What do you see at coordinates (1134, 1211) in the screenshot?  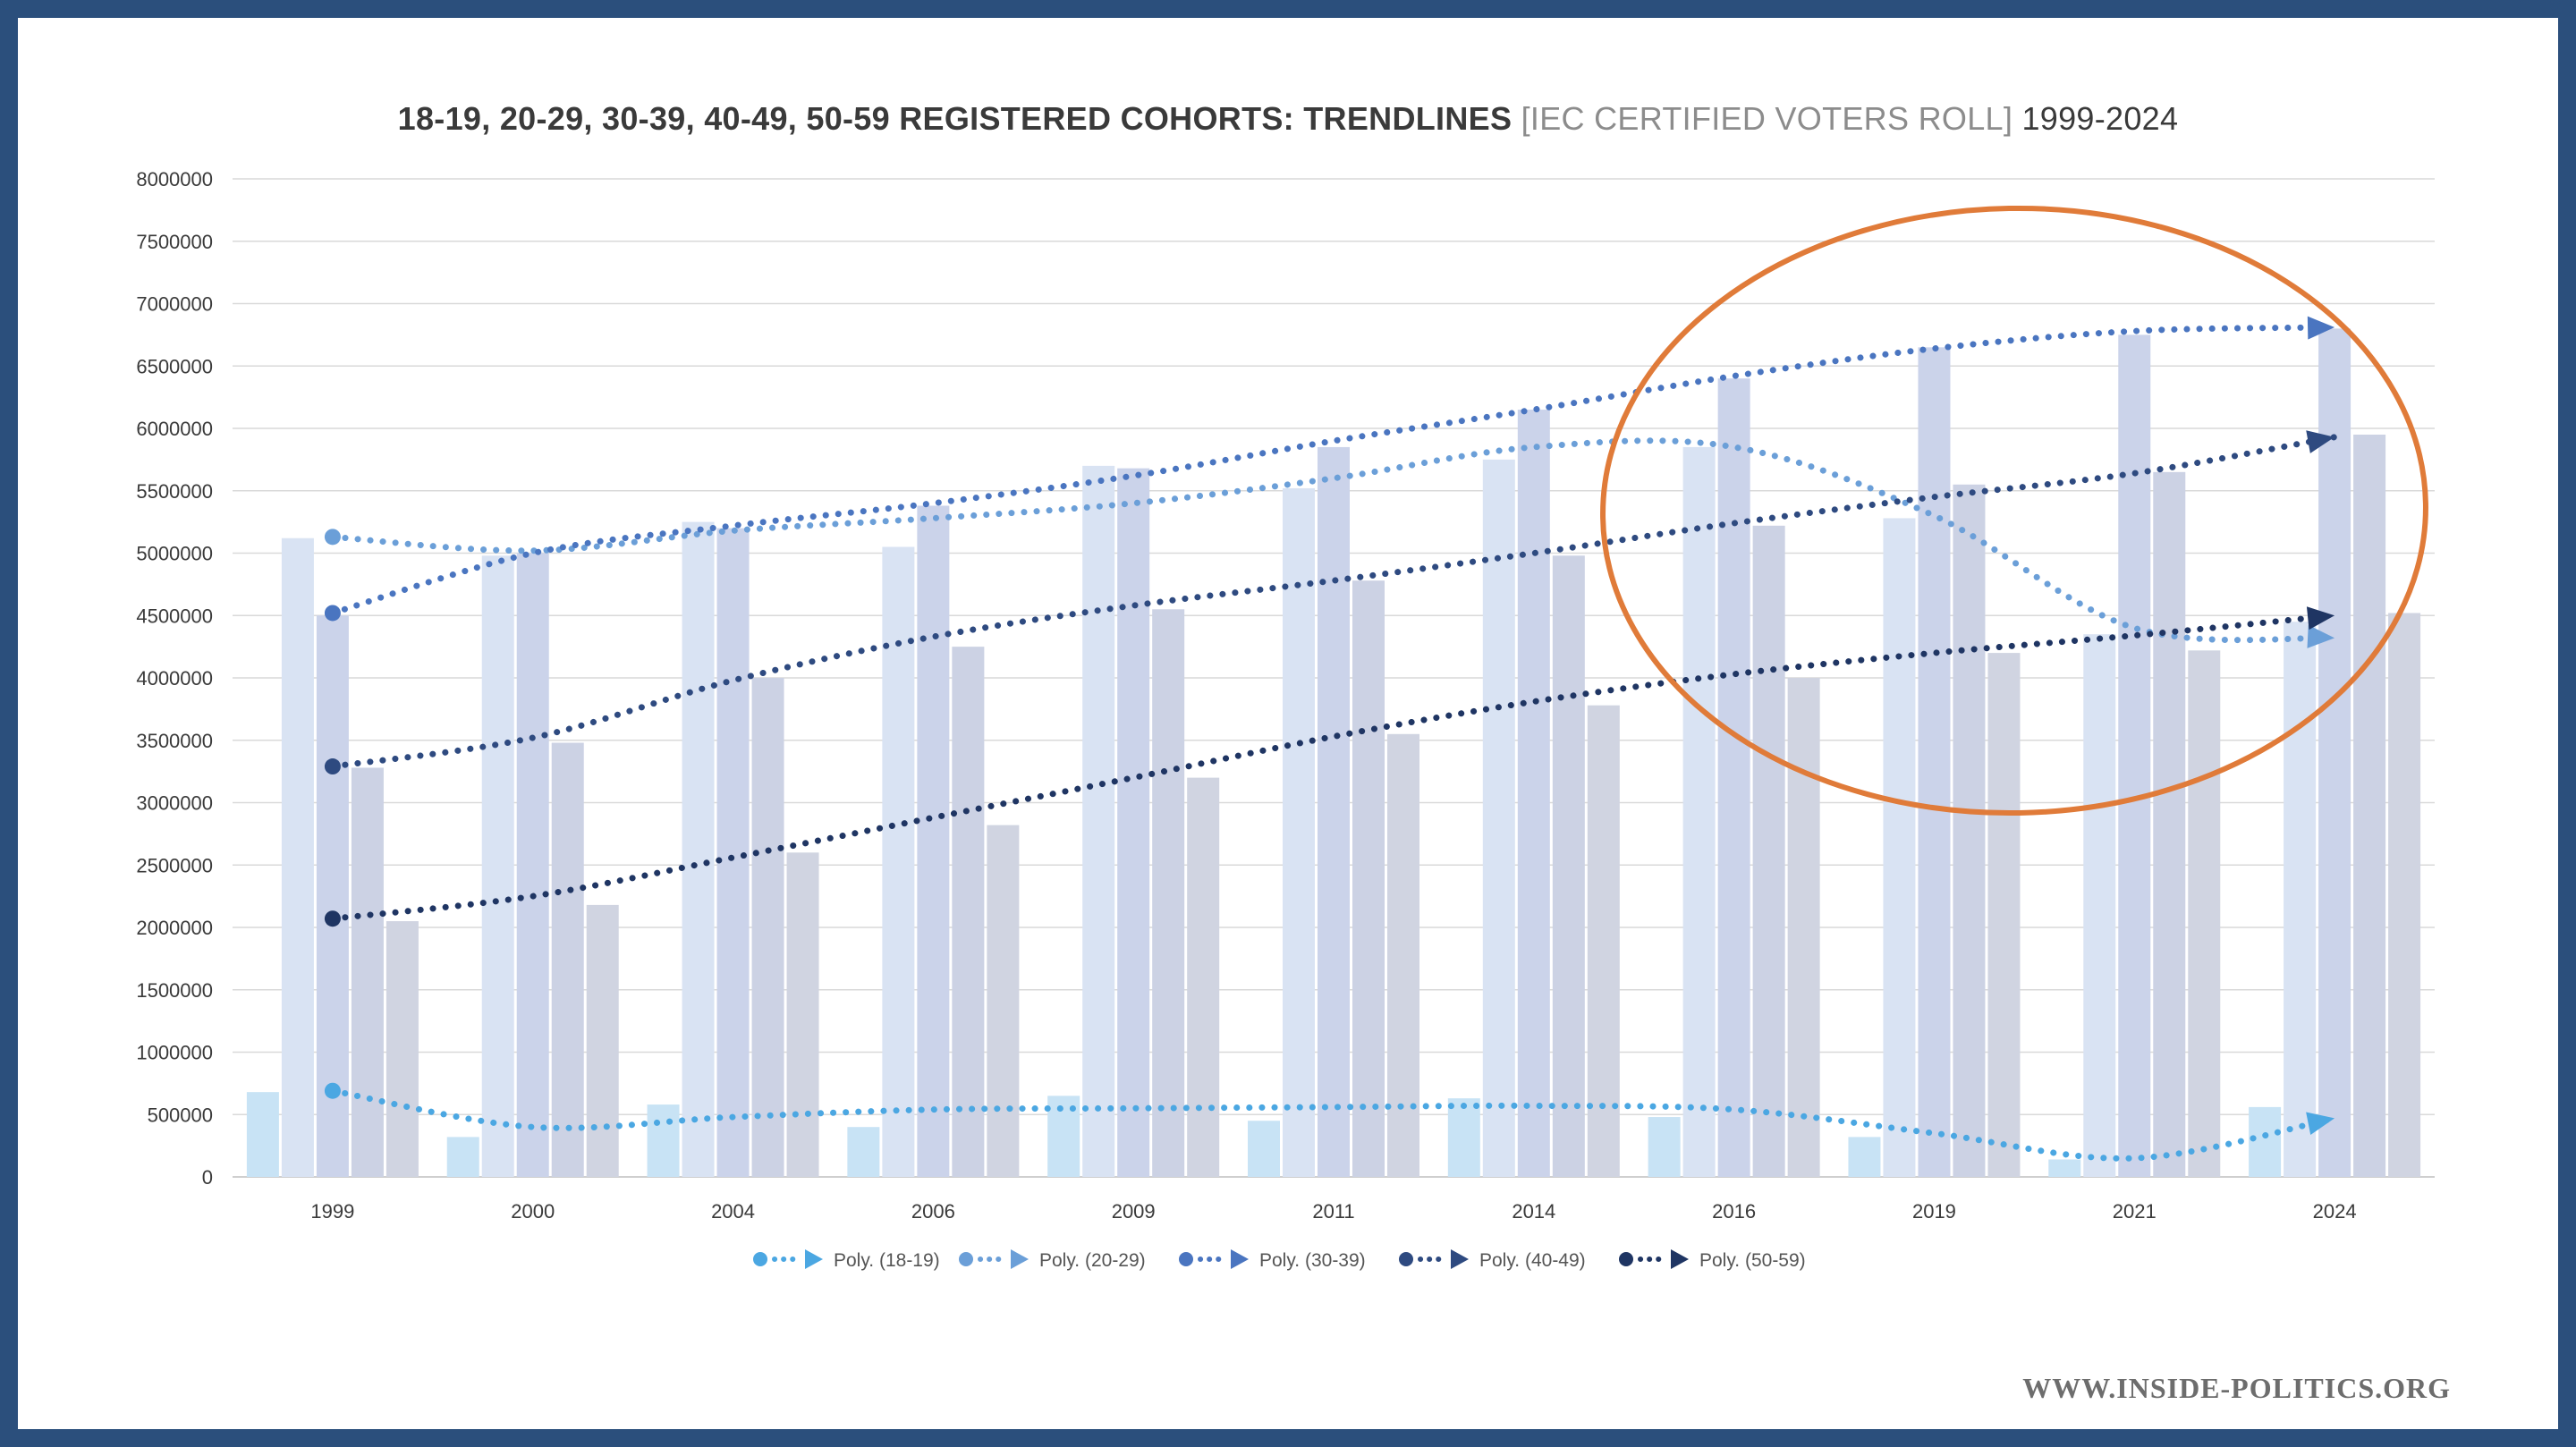 I see `x-tick-label: 2009` at bounding box center [1134, 1211].